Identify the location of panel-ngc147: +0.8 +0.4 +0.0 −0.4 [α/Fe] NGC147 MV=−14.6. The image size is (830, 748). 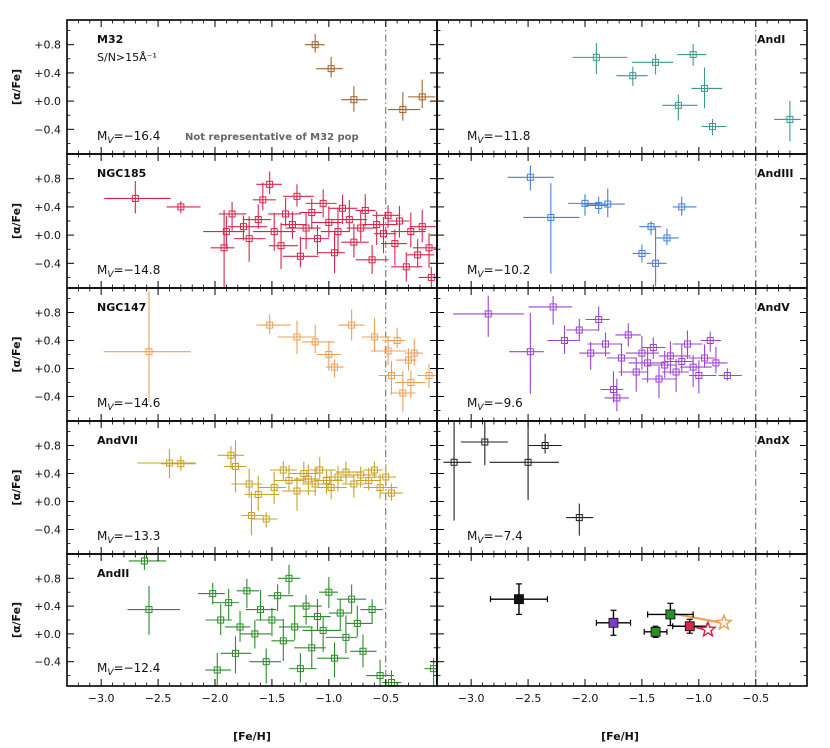
(224, 354).